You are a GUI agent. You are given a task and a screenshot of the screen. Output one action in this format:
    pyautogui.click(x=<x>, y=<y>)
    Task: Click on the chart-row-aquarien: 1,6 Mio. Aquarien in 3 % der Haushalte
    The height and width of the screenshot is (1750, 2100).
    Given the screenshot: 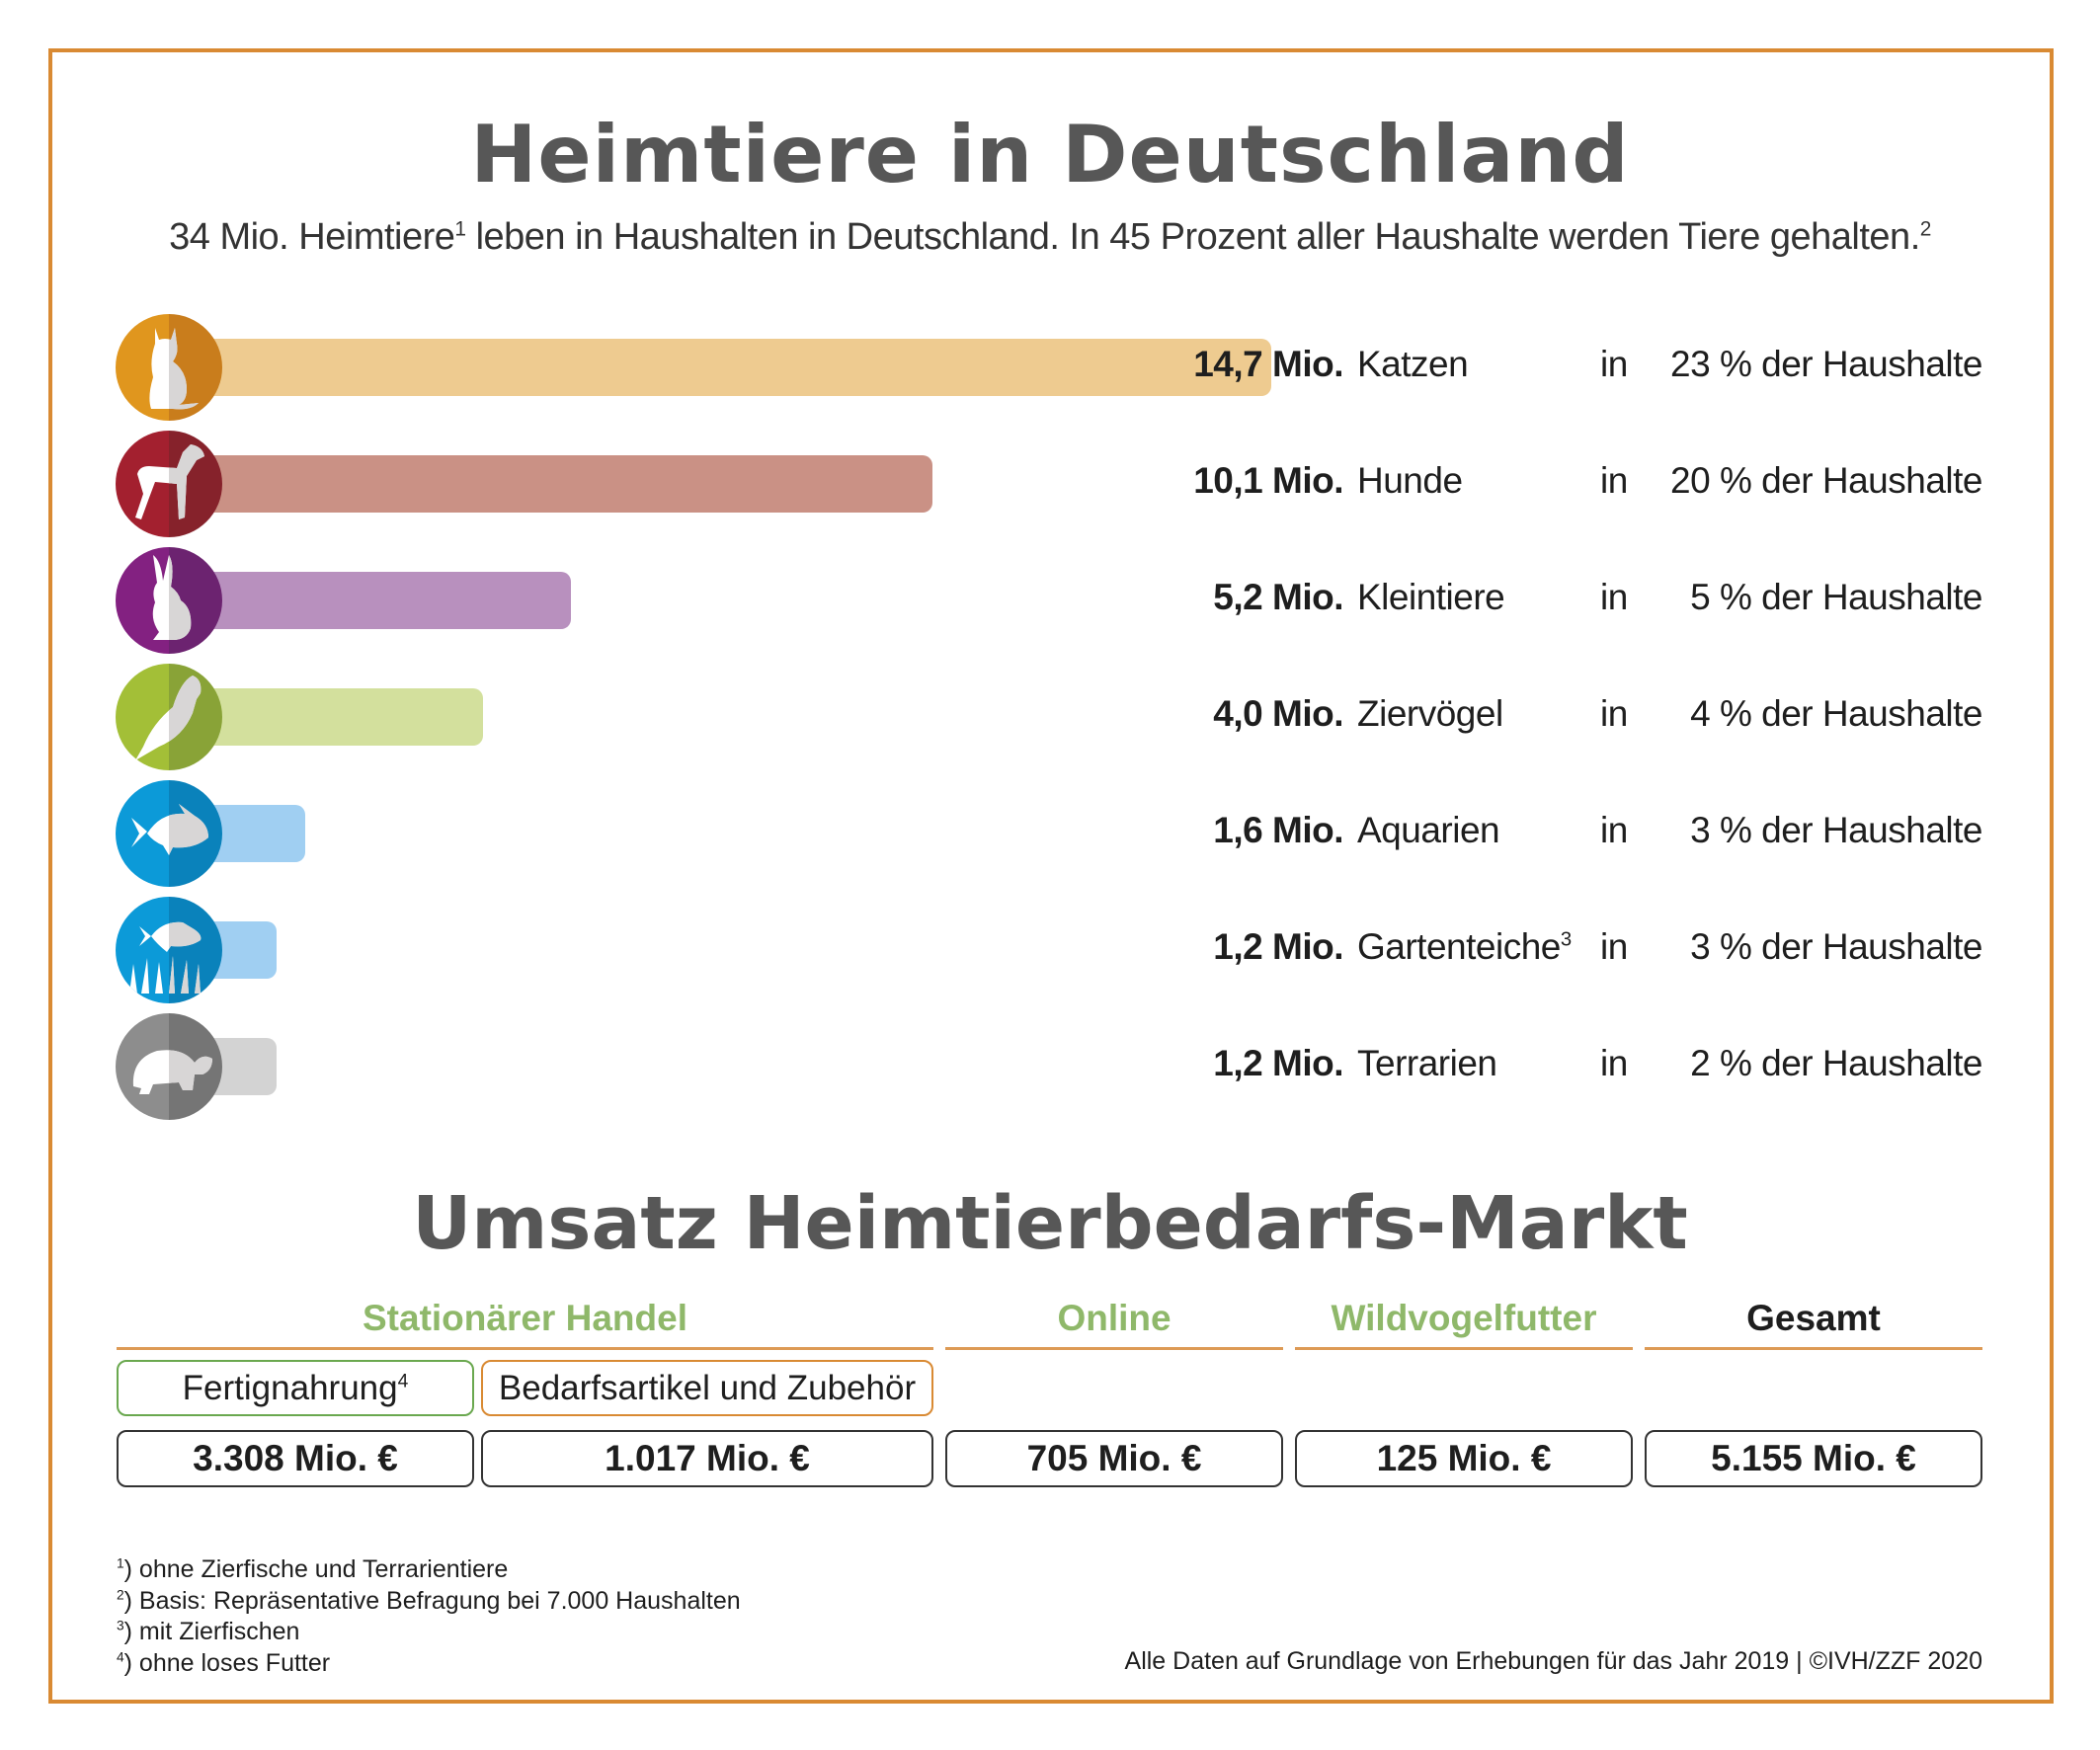 What is the action you would take?
    pyautogui.click(x=1050, y=833)
    